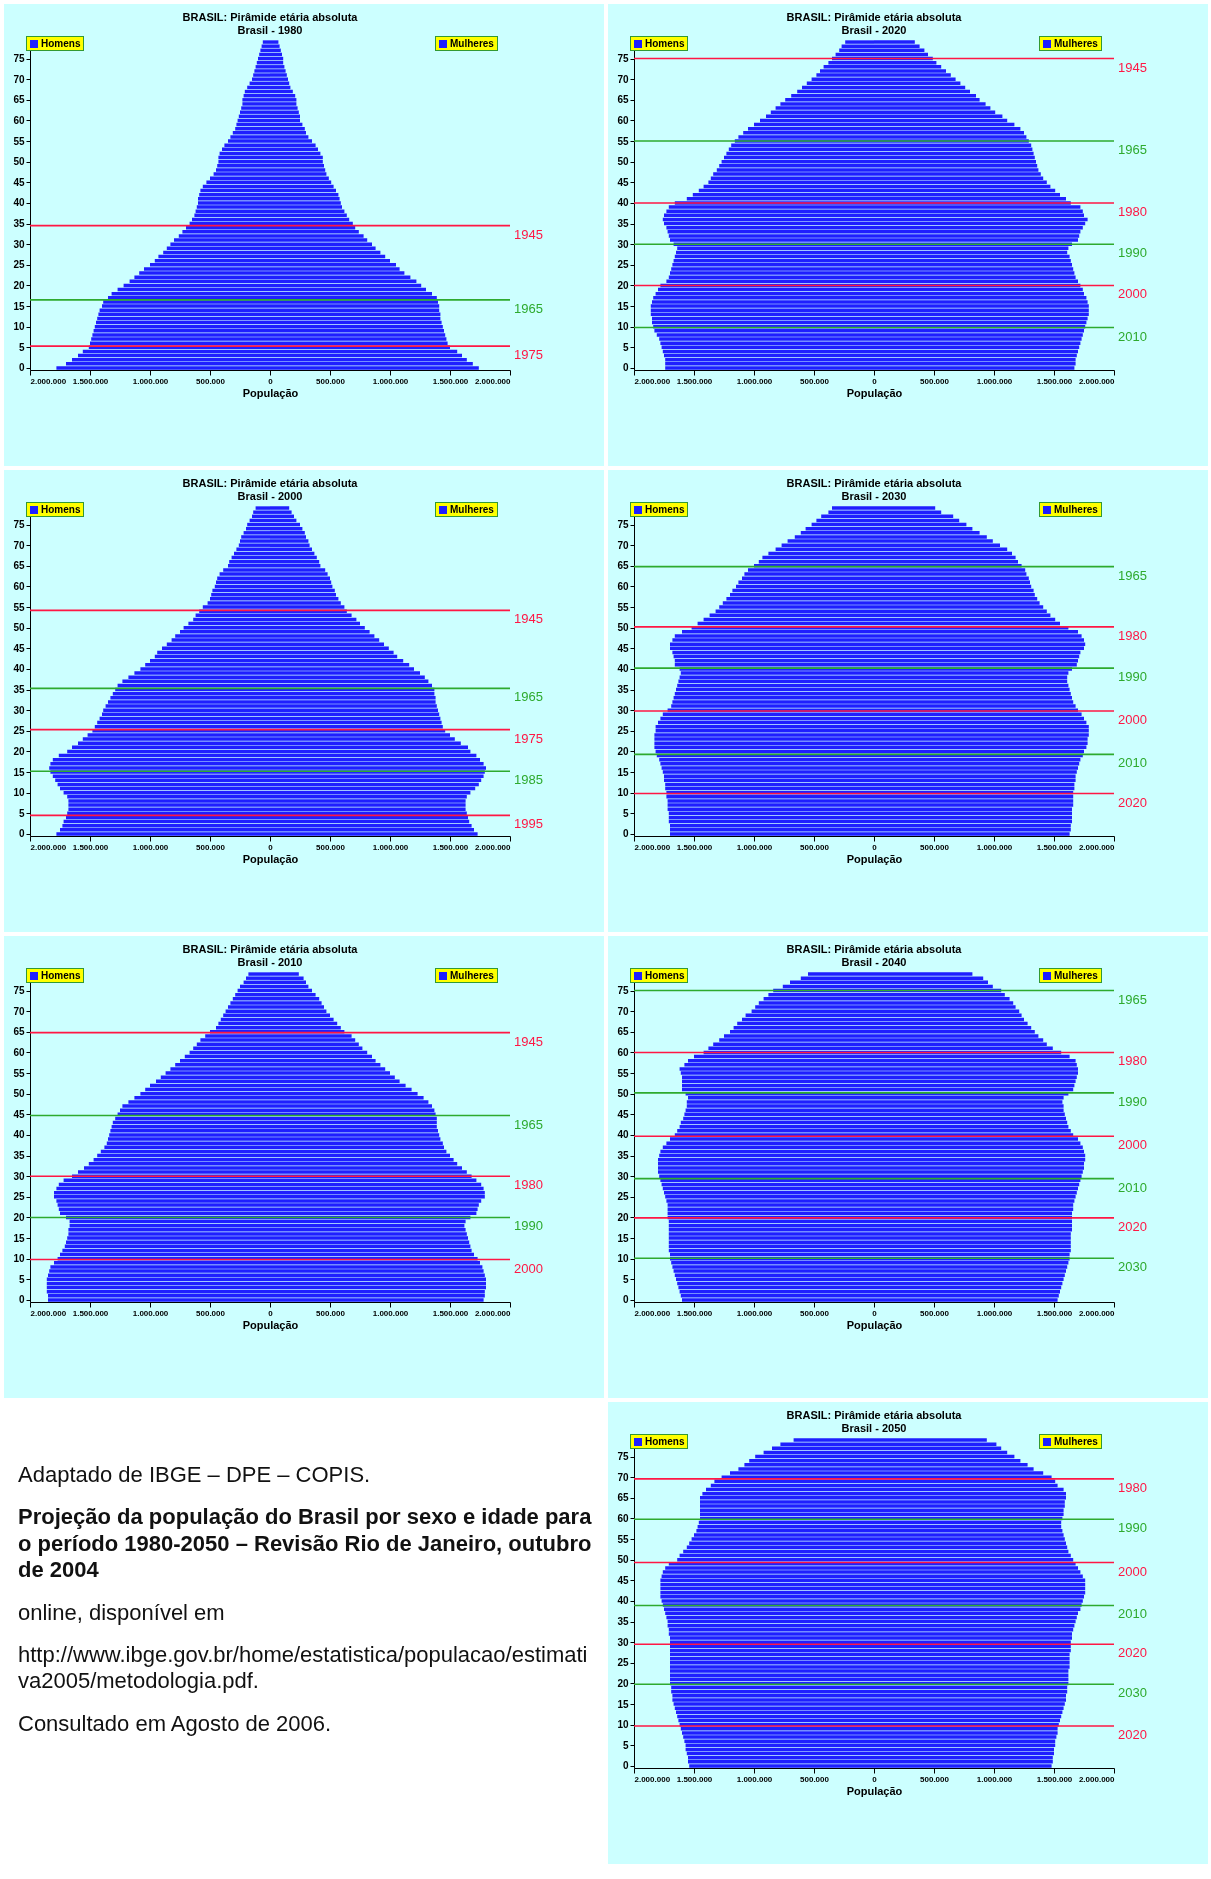  Describe the element at coordinates (528, 780) in the screenshot. I see `text: 1985` at that location.